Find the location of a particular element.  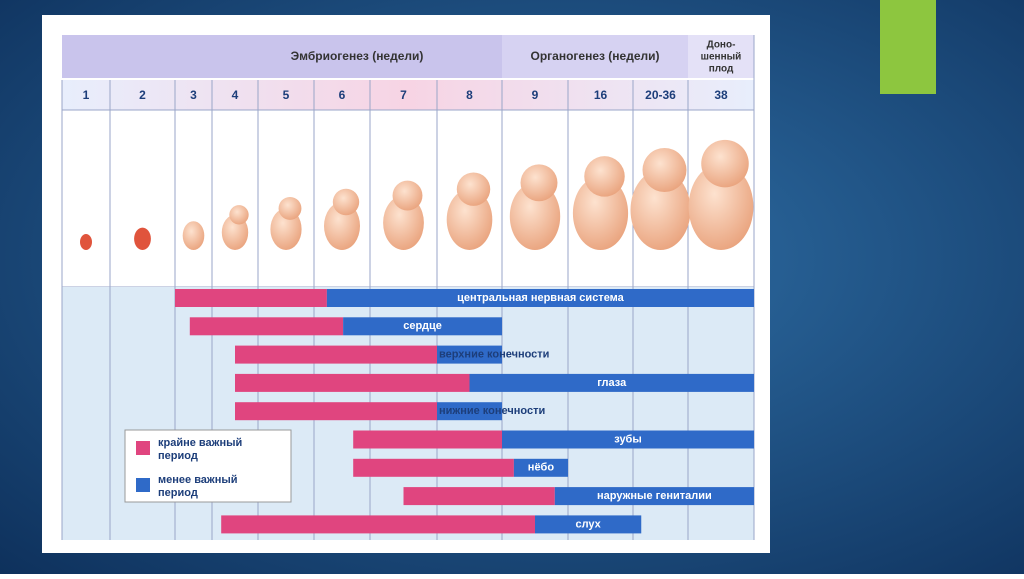

week-label: 16 is located at coordinates (601, 95).